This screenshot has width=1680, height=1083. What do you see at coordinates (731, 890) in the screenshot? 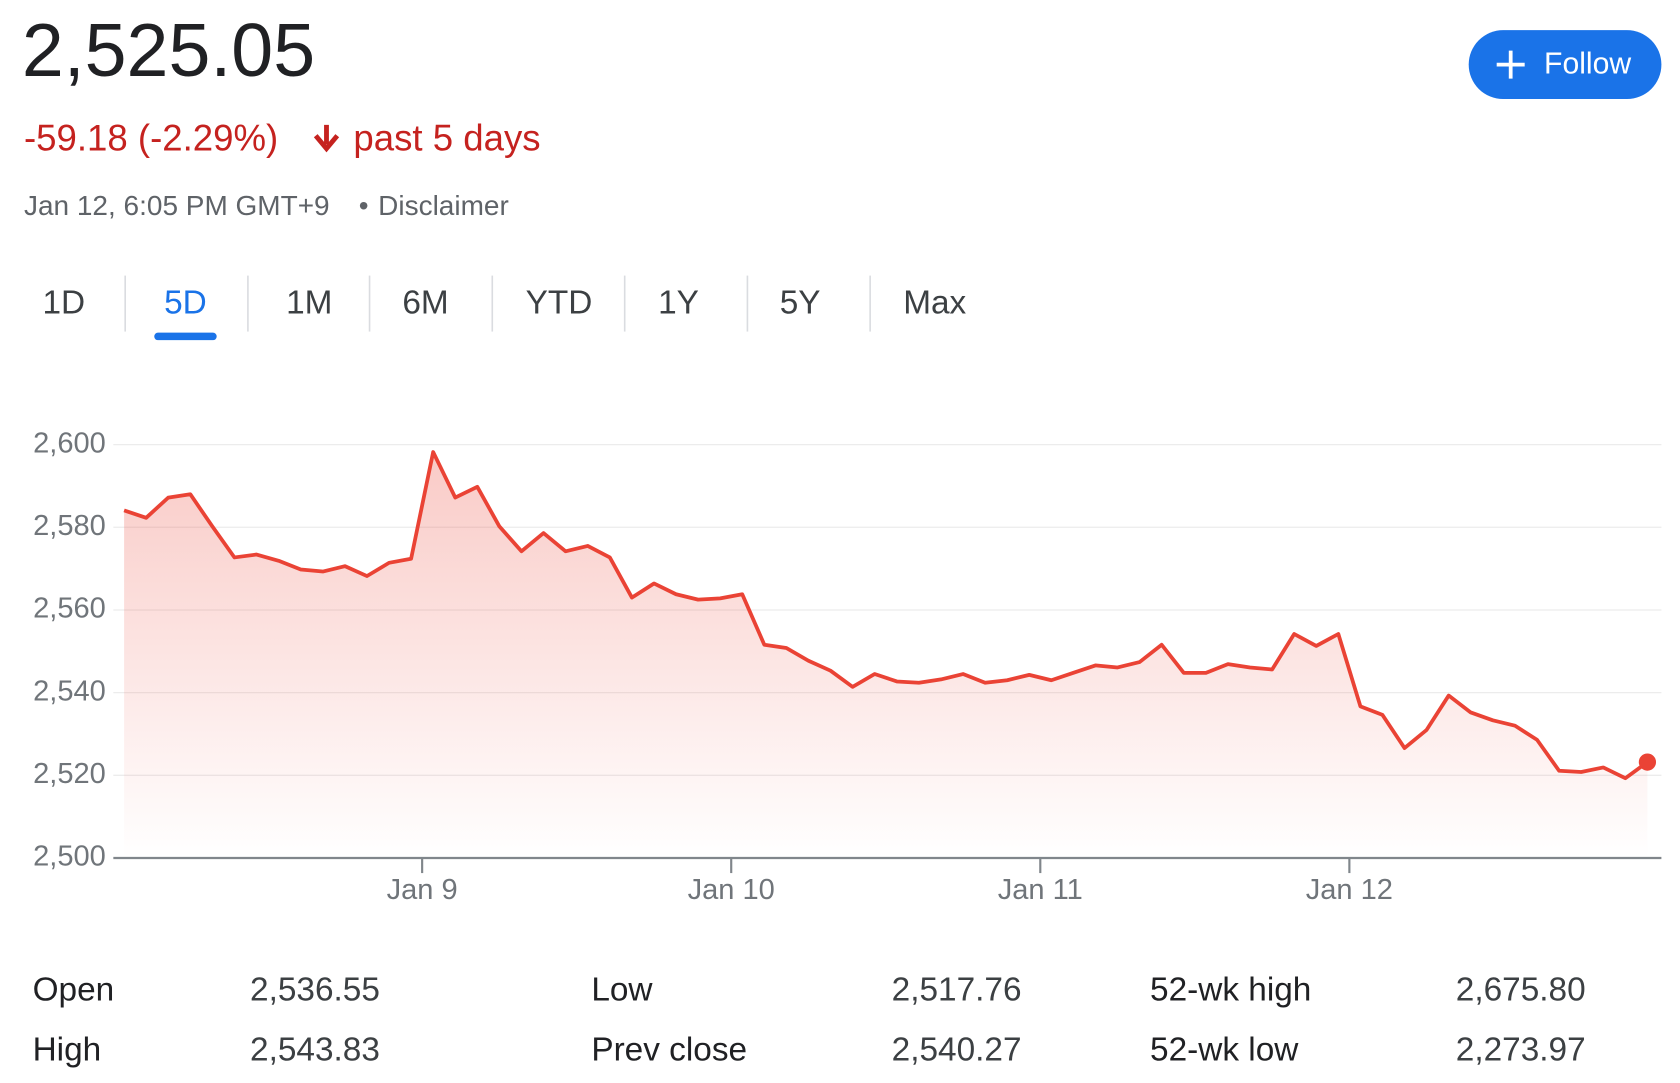
I see `x-tick-label: Jan 10` at bounding box center [731, 890].